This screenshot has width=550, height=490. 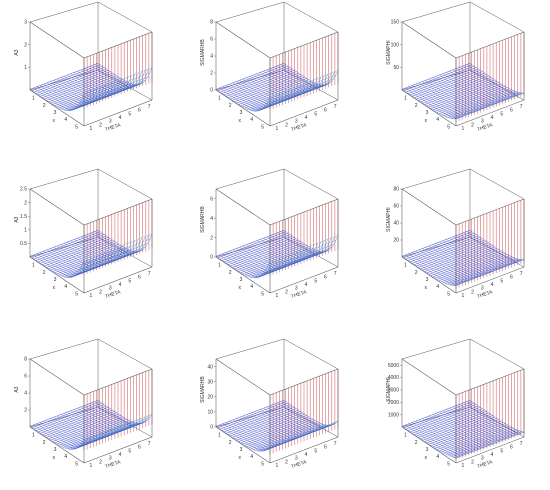 I want to click on surface-plot-3: 50 100 150 SIGMAPHI 1 2 3 4 5 x 1 2 3 4 5 6 7 THETA, so click(x=464, y=77).